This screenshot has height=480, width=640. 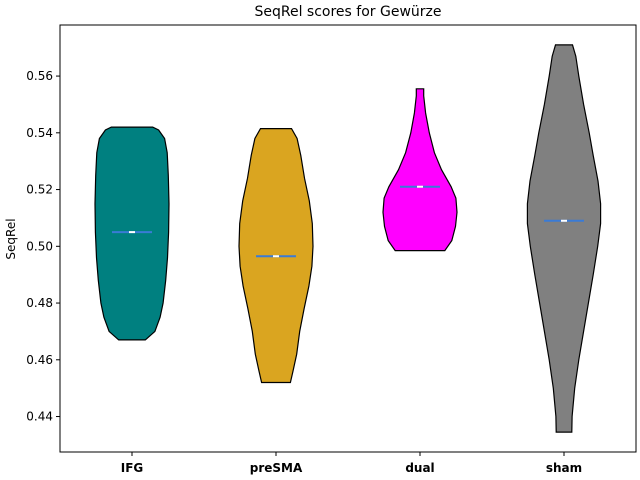 I want to click on violin-sham, so click(x=564, y=238).